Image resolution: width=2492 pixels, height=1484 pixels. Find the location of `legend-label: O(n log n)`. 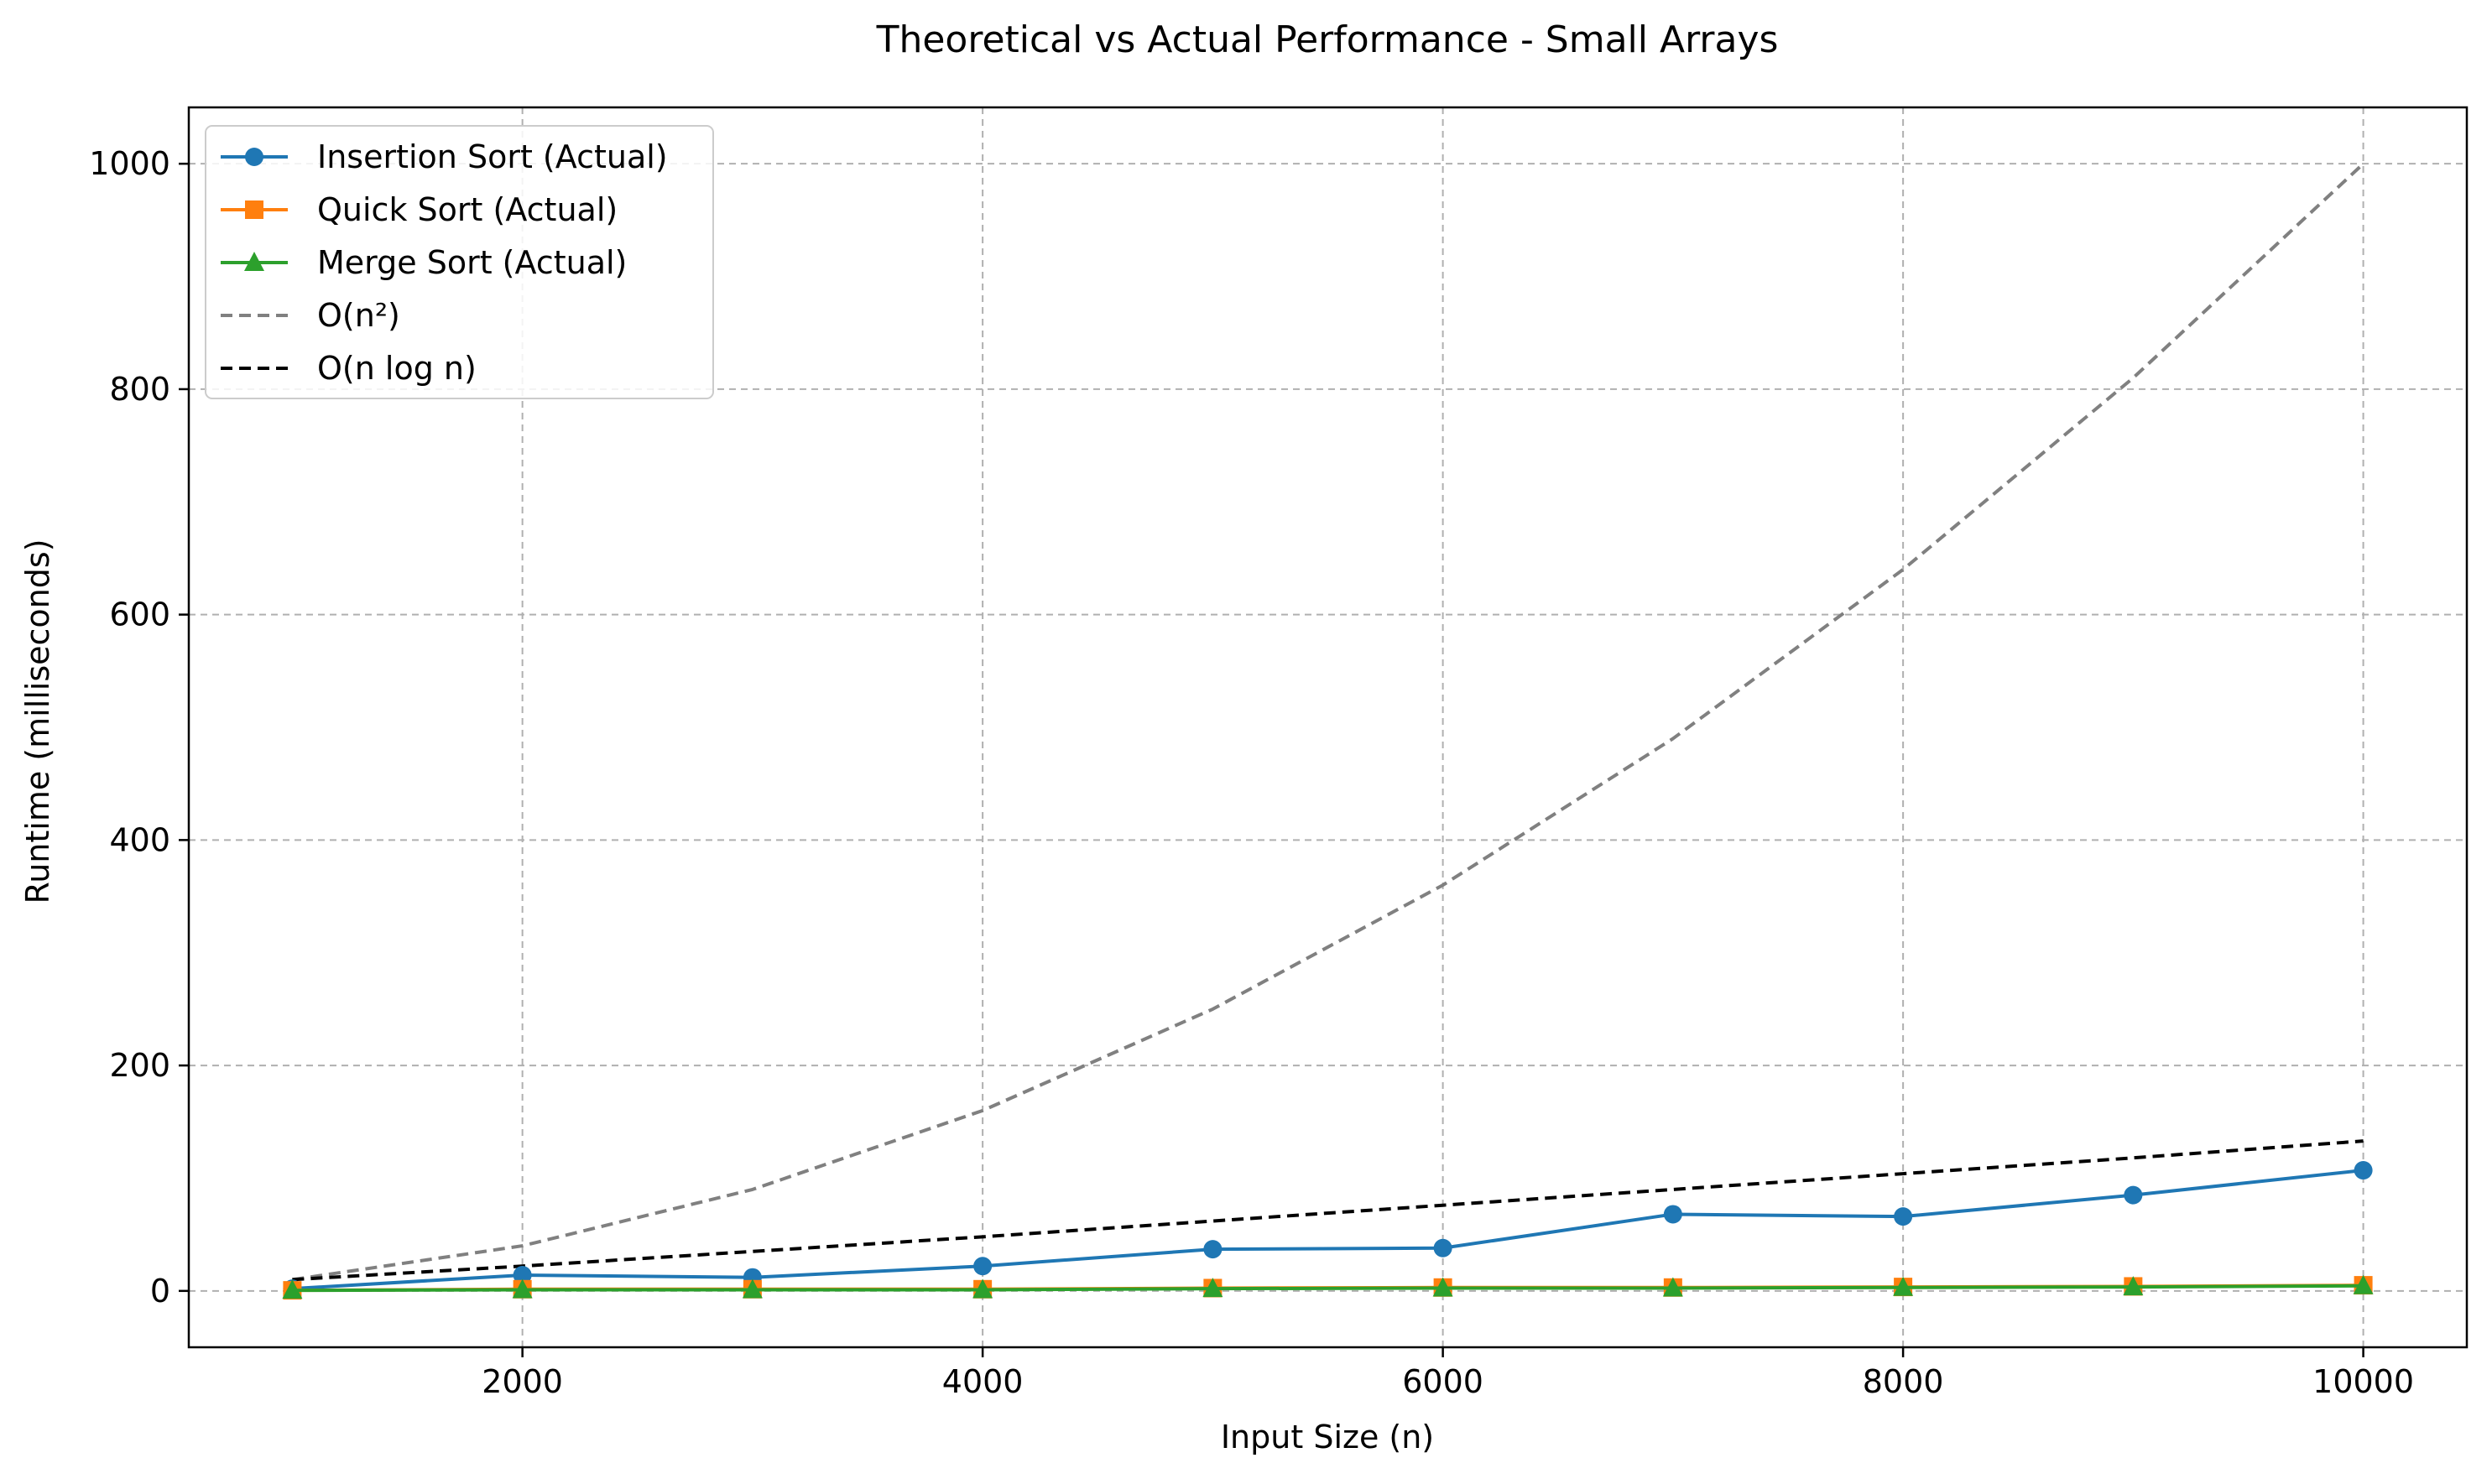

legend-label: O(n log n) is located at coordinates (397, 368).